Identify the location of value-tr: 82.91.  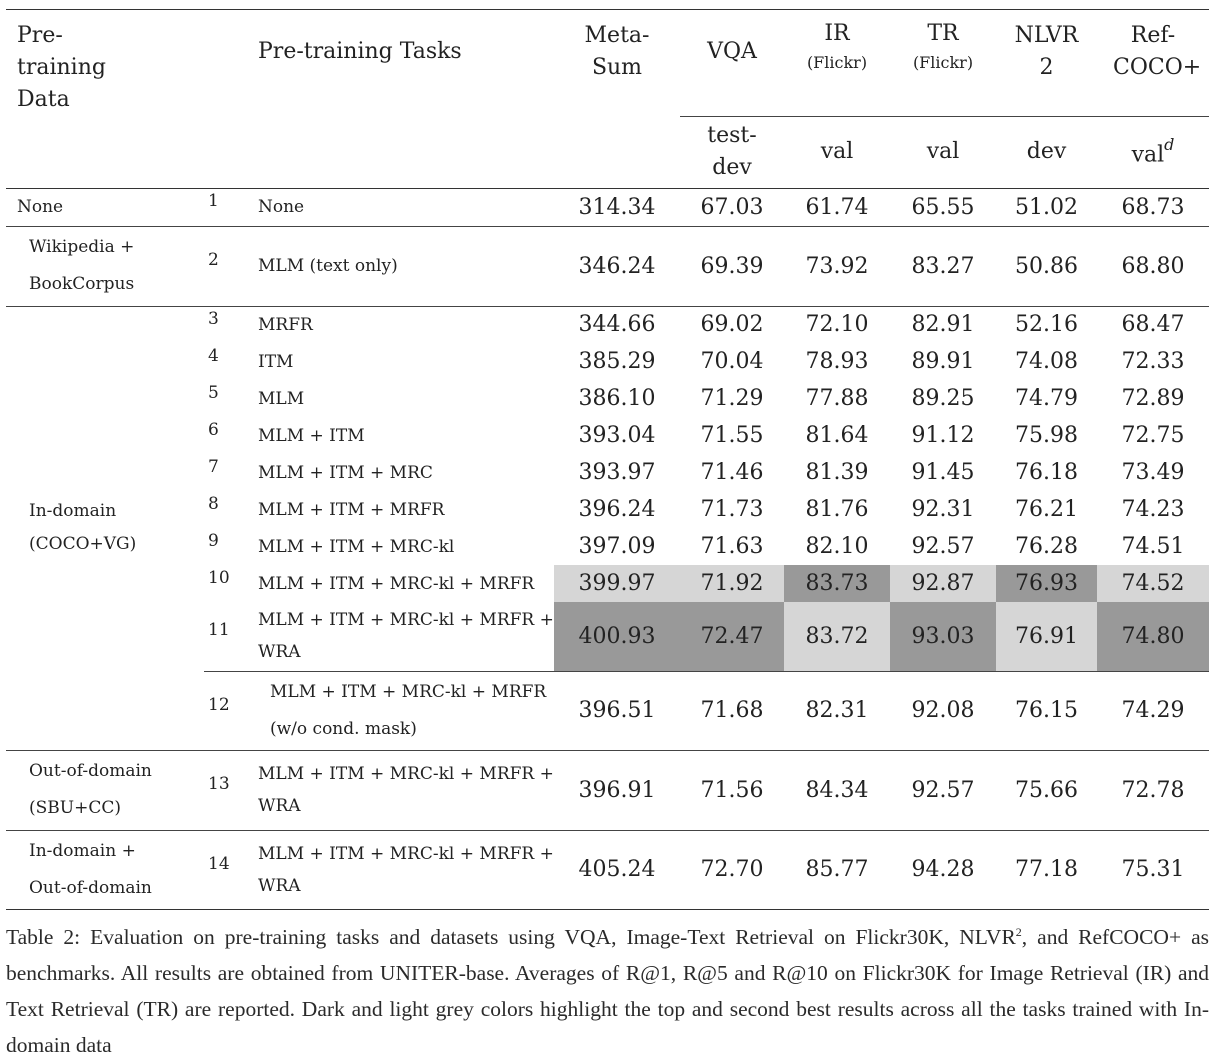
(943, 324).